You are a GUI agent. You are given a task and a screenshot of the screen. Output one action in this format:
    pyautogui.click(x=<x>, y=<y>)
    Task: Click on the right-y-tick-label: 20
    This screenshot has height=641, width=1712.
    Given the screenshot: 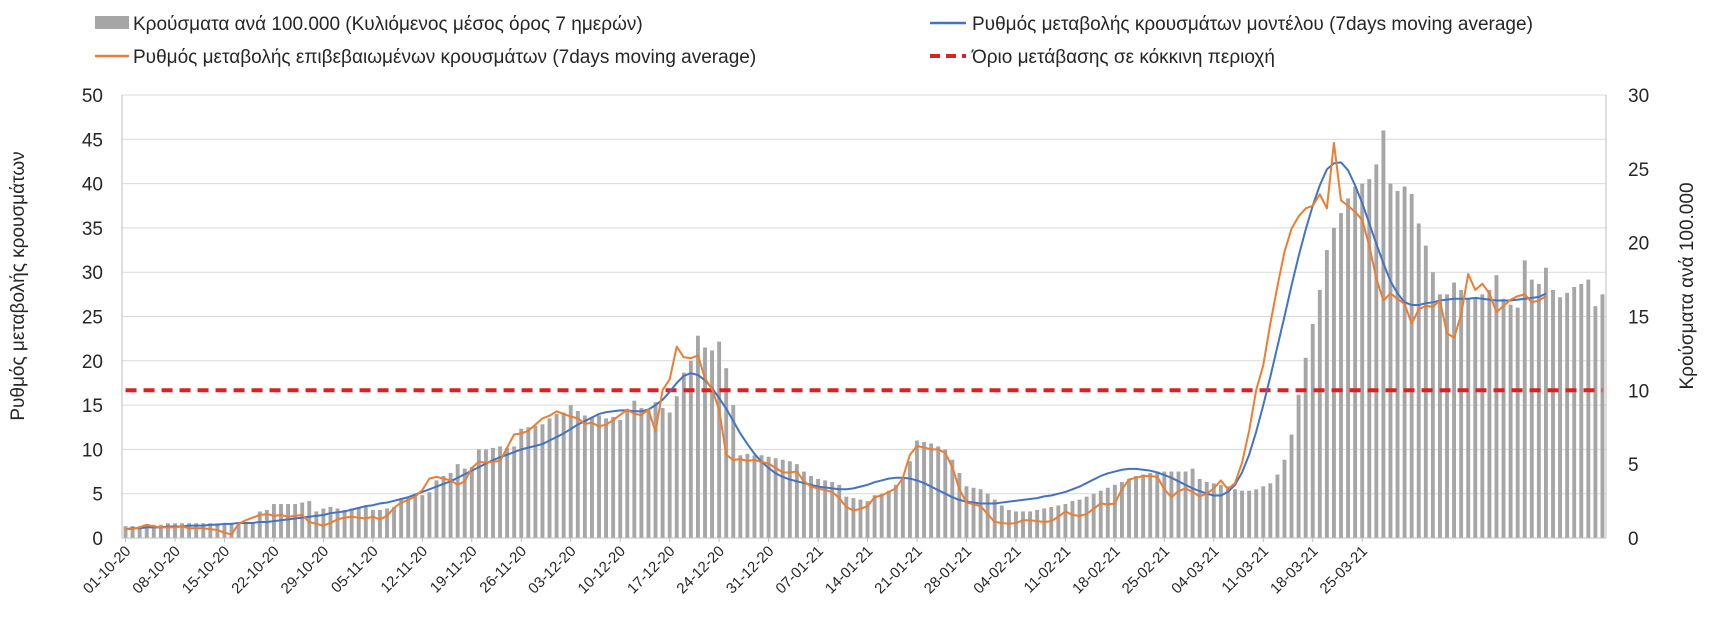 What is the action you would take?
    pyautogui.click(x=1638, y=244)
    